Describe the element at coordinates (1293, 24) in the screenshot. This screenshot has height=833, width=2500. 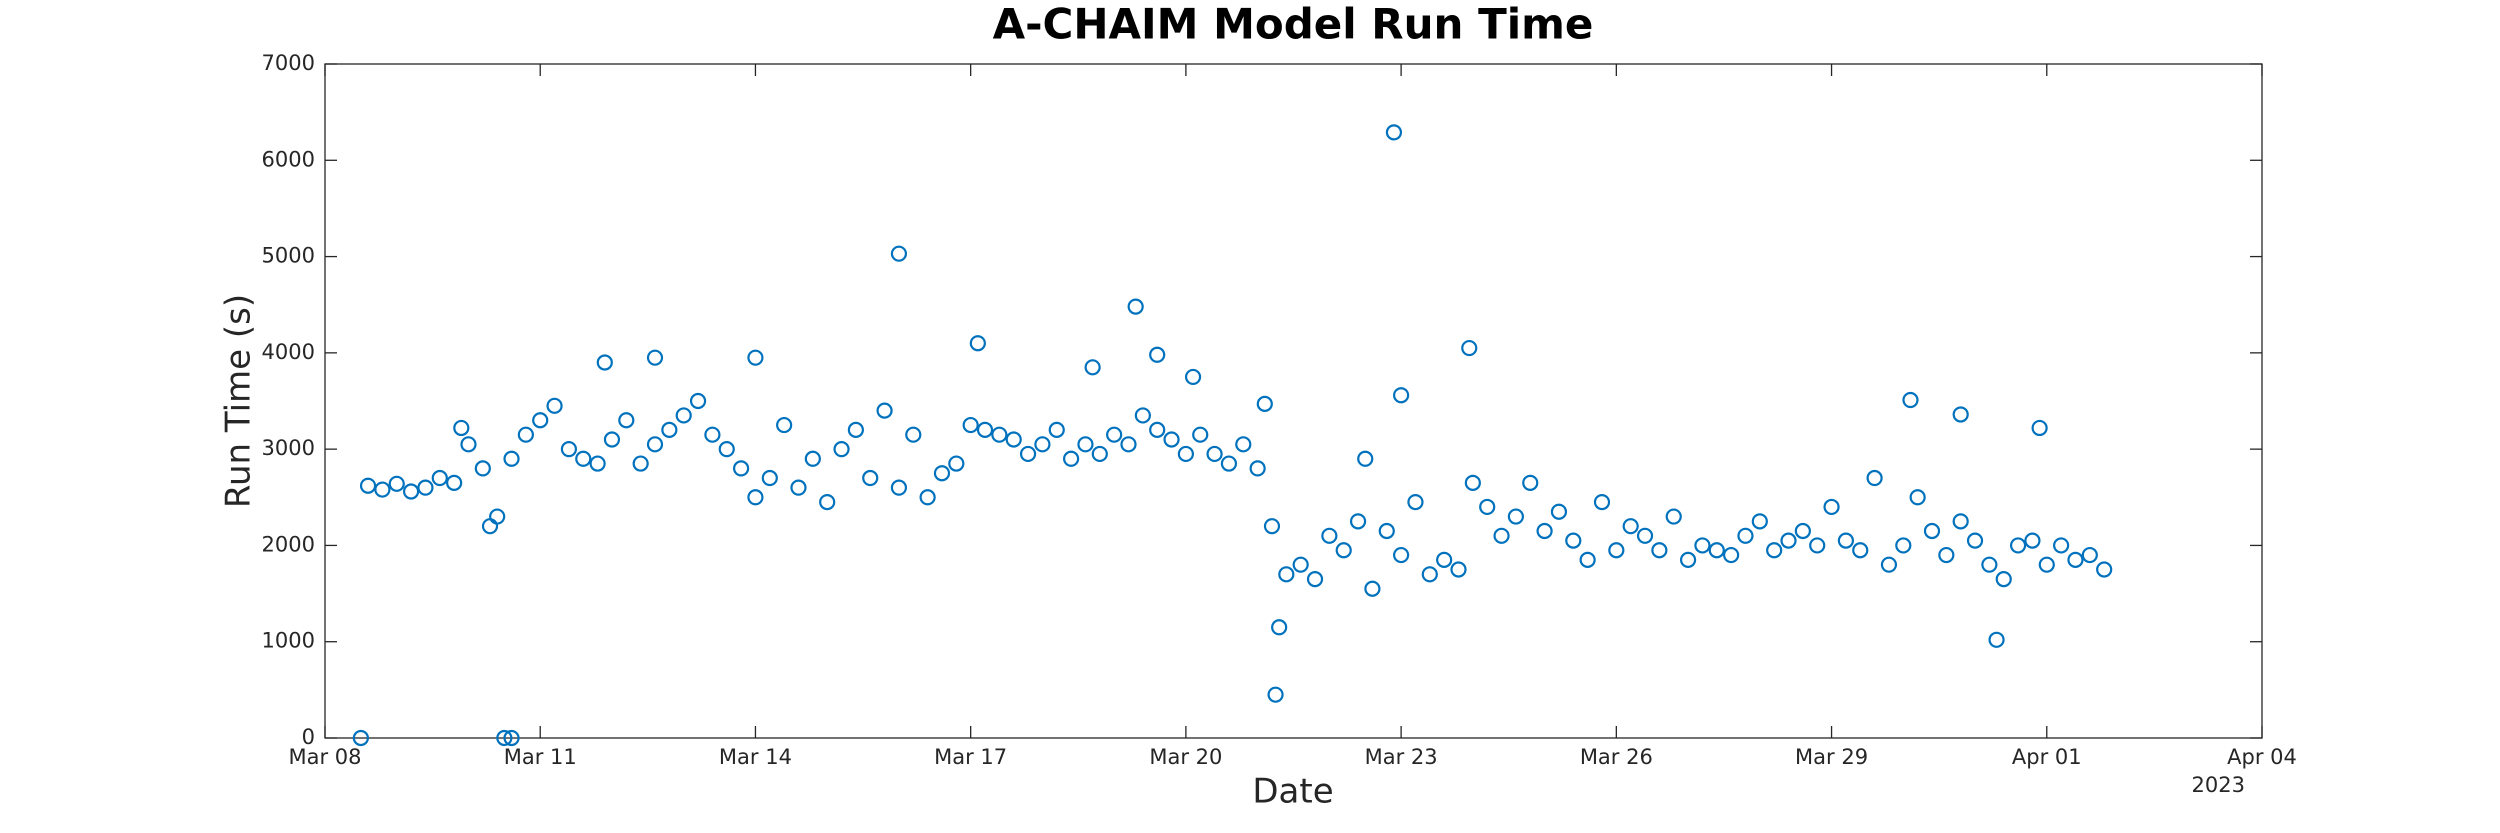
I see `chart-title: A-CHAIM Model Run Time` at that location.